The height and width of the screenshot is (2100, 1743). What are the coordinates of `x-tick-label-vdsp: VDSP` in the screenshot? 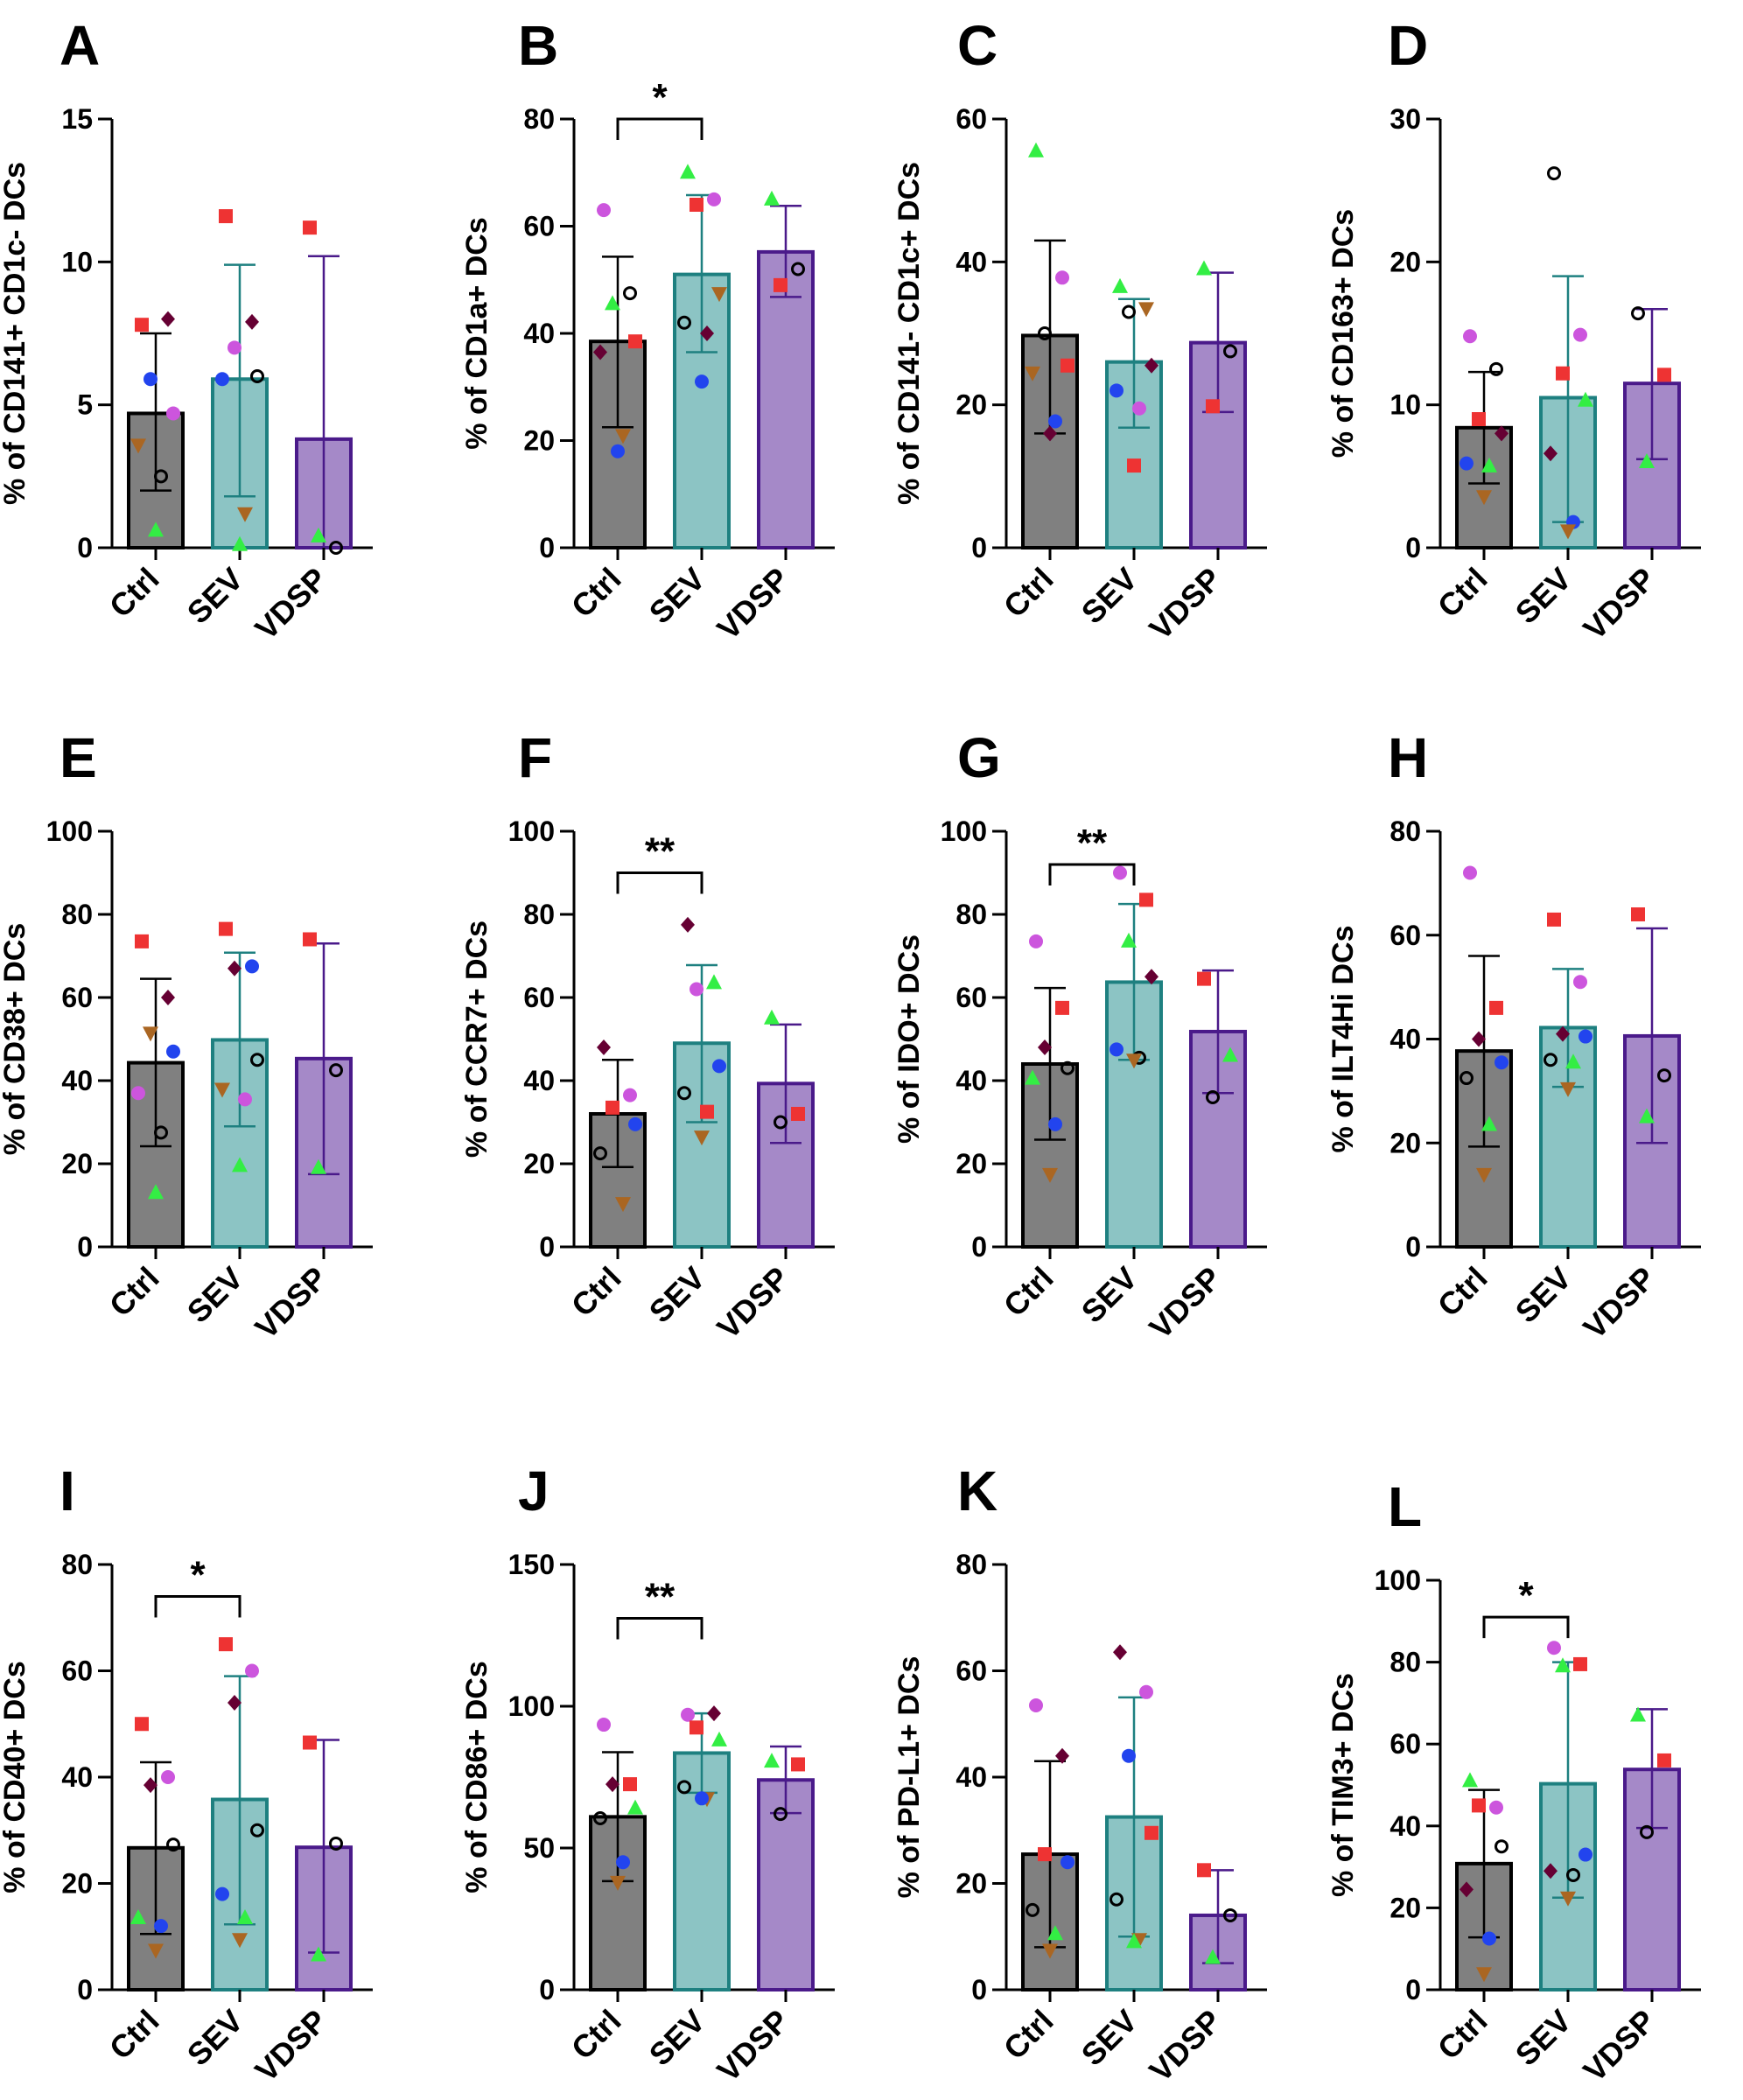 It's located at (1619, 1303).